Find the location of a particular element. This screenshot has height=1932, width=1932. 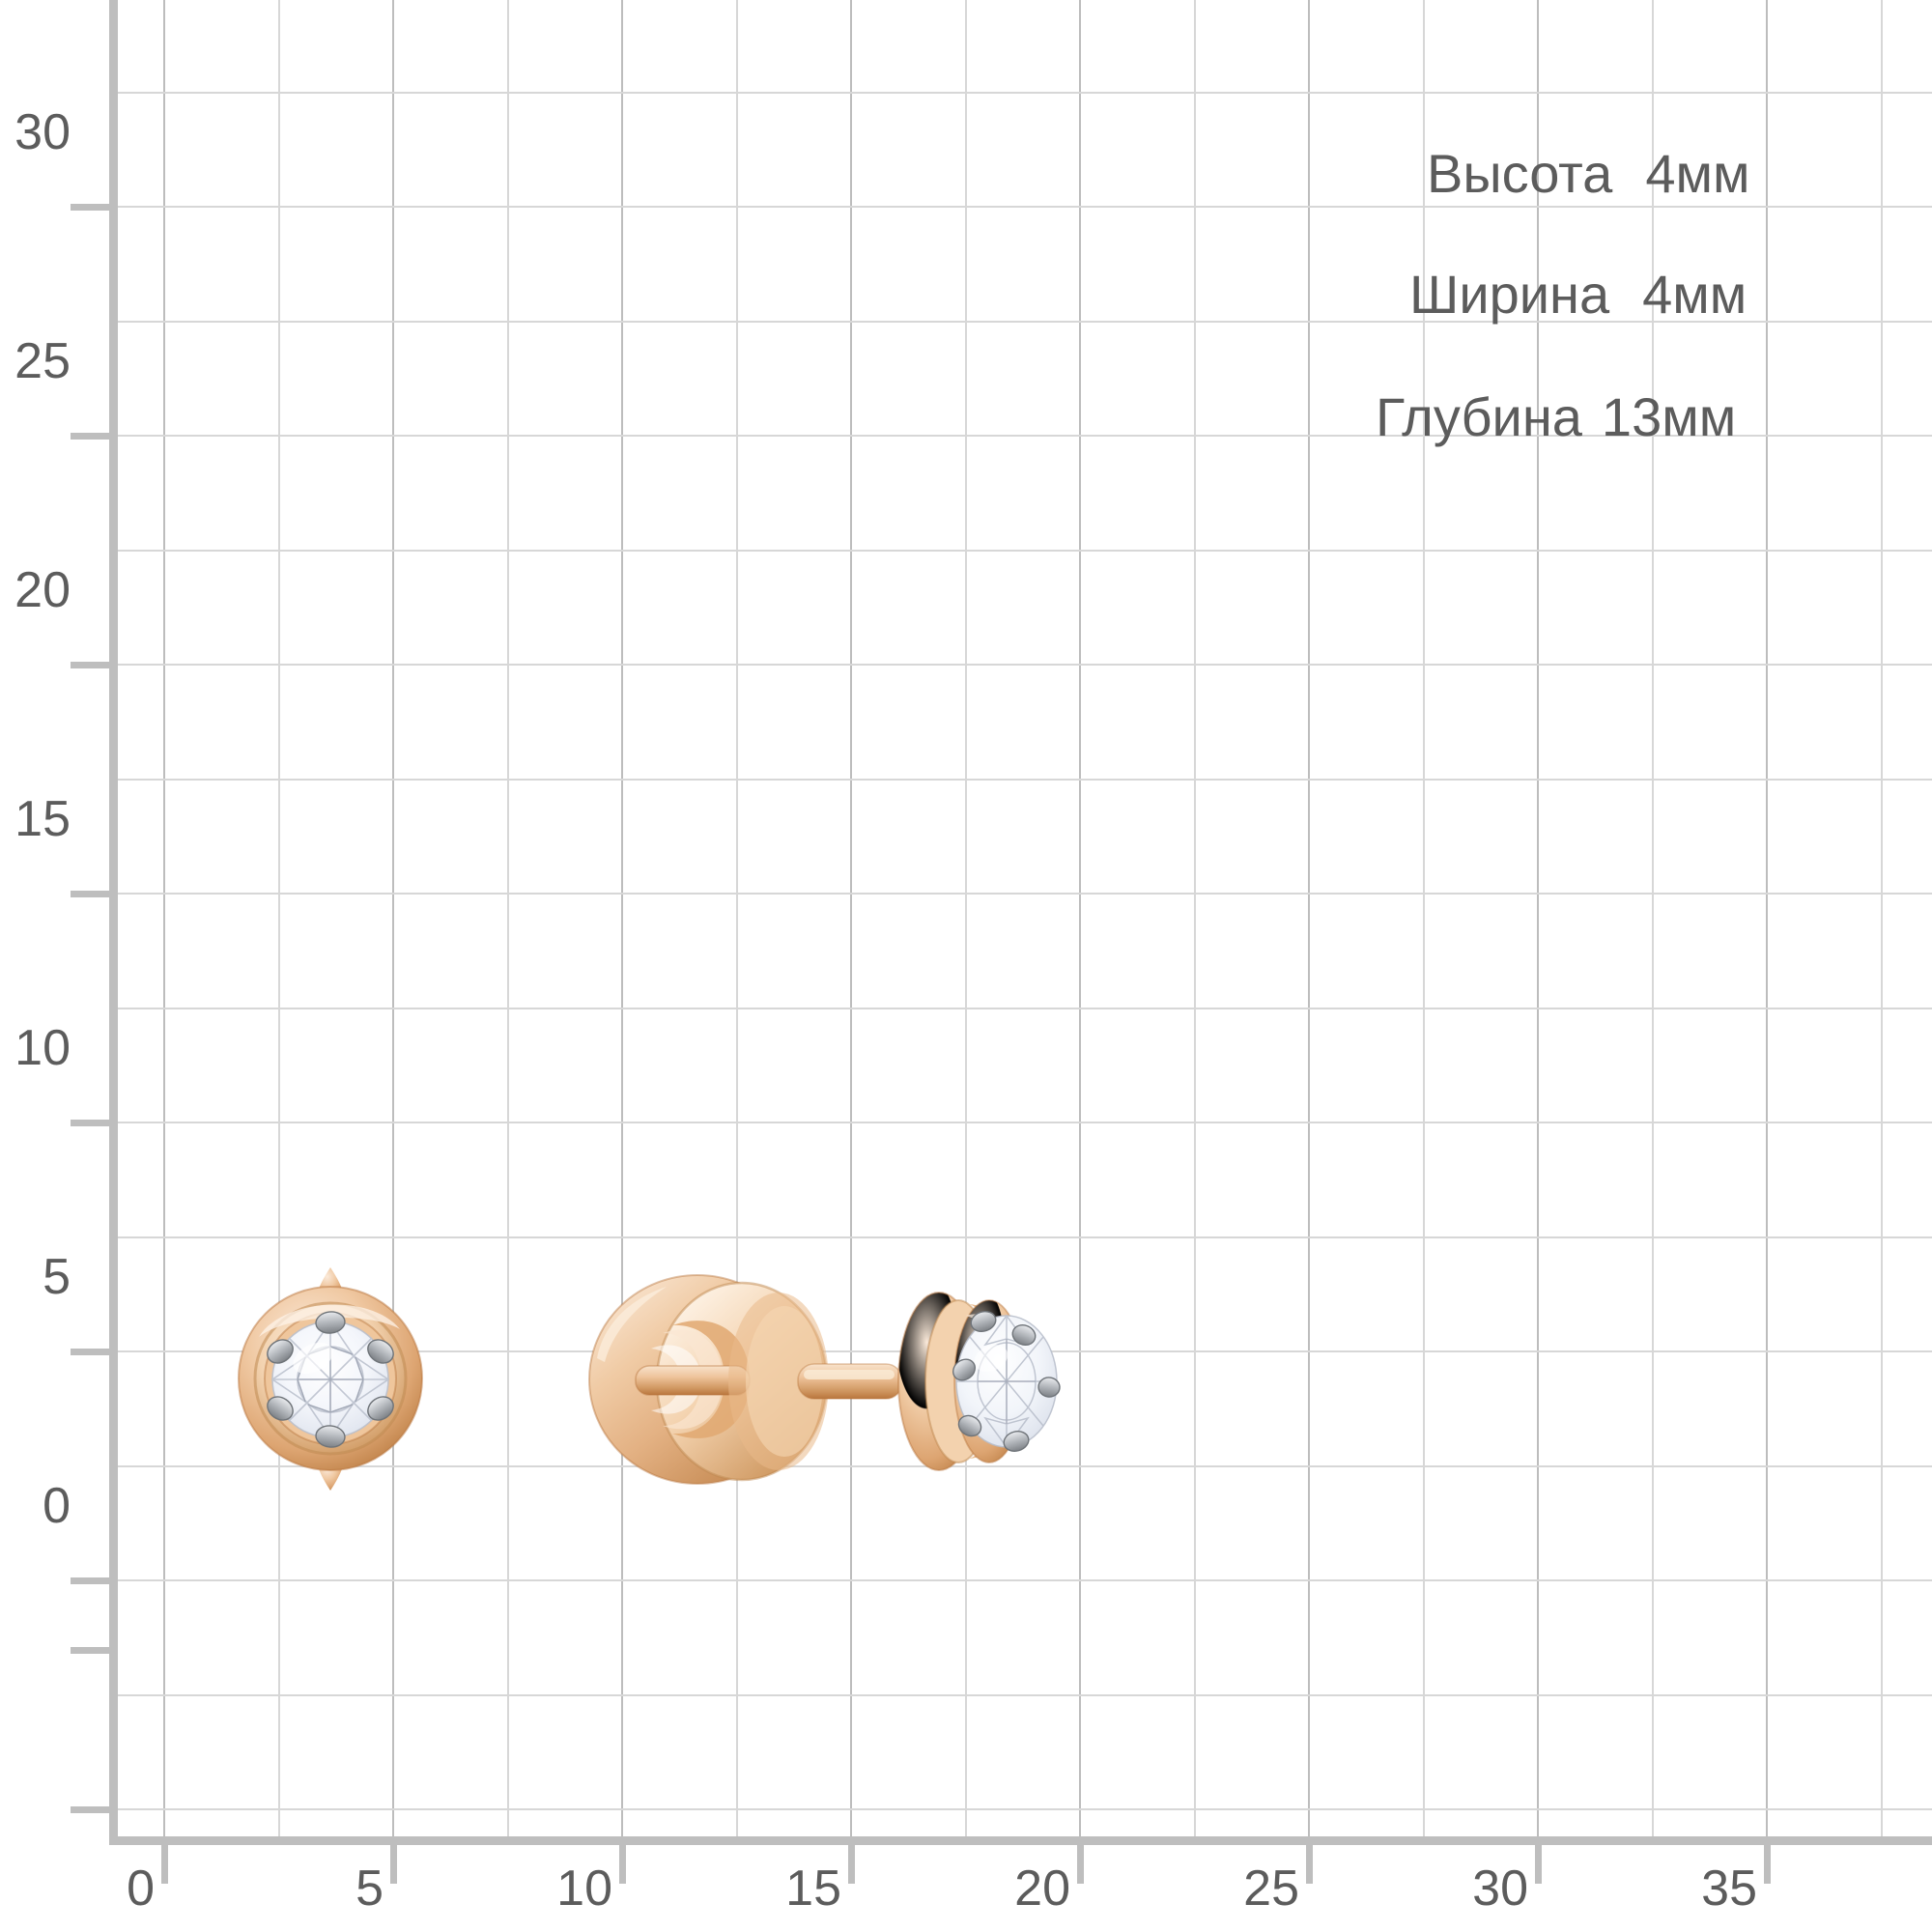

y-axis-tick-minor is located at coordinates (91, 1650).